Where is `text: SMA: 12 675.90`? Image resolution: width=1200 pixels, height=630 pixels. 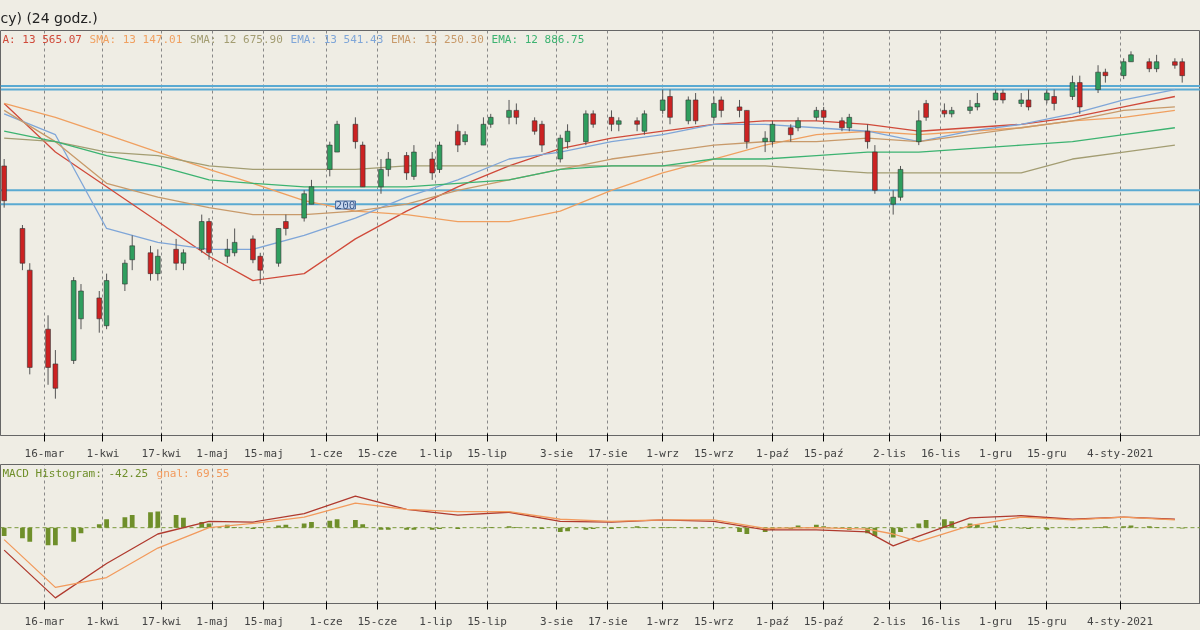 text: SMA: 12 675.90 is located at coordinates (236, 39).